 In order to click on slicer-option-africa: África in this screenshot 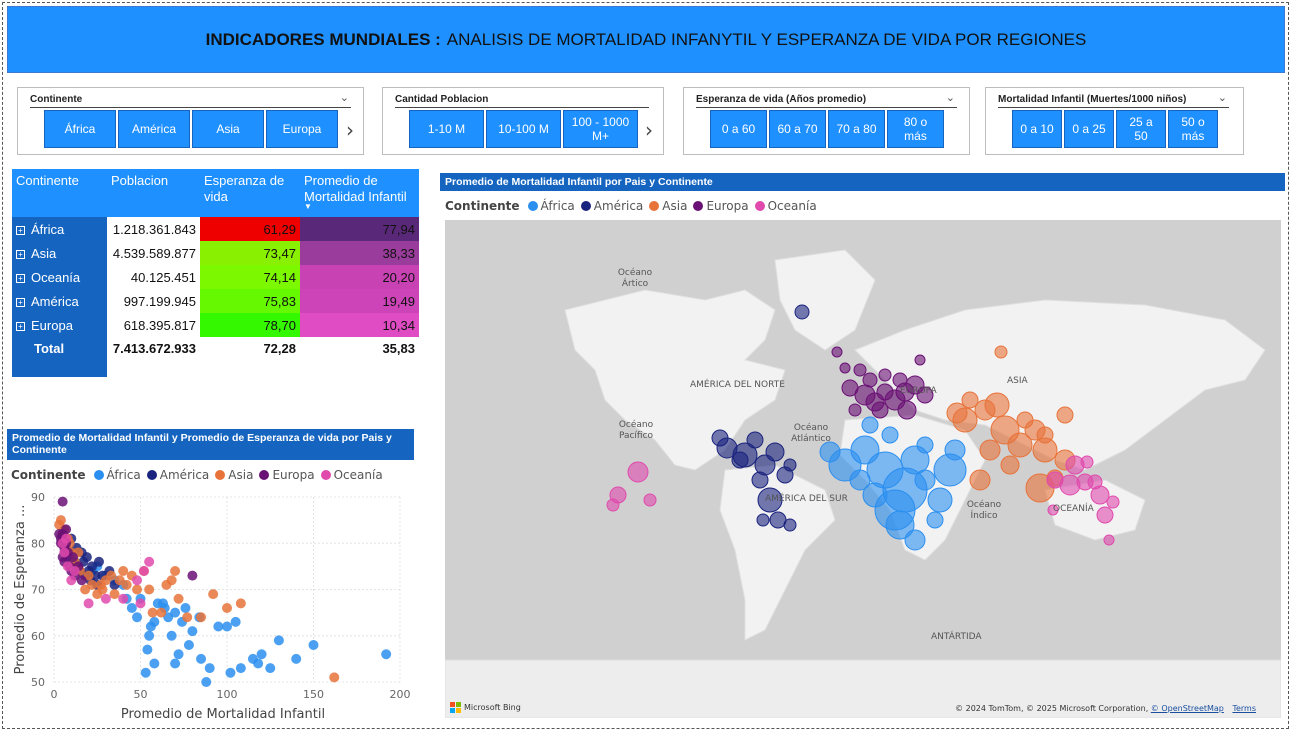, I will do `click(80, 129)`.